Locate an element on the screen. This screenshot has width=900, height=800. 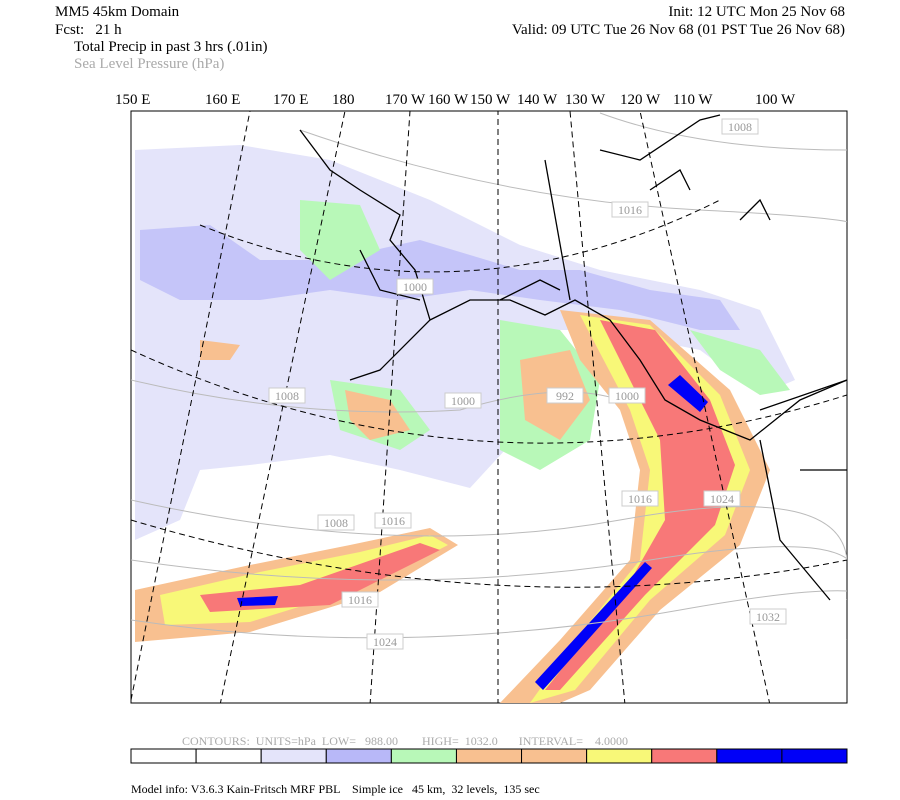
blue-blob is located at coordinates (688, 393).